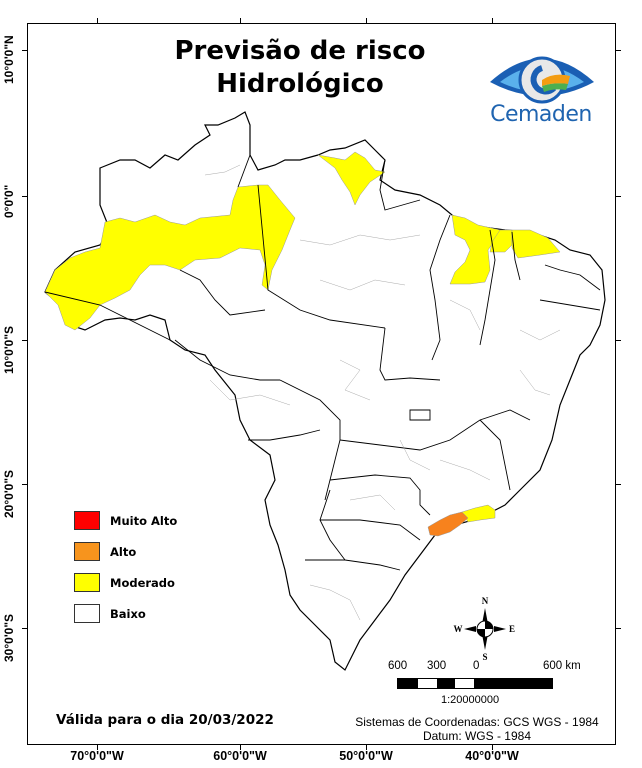 The image size is (642, 768). What do you see at coordinates (9, 201) in the screenshot?
I see `lat-label-0: 0°0'0"` at bounding box center [9, 201].